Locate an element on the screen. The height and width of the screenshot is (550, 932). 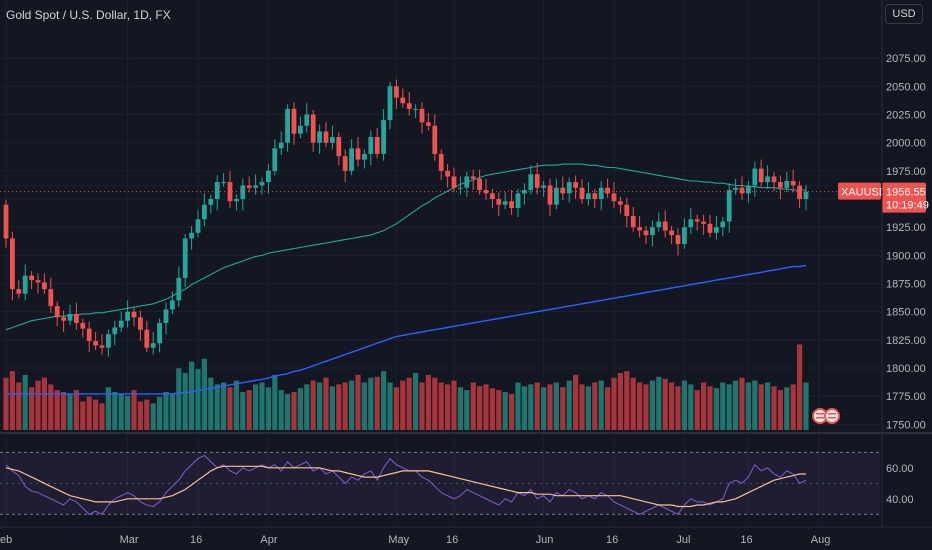
currency-button: USD is located at coordinates (904, 14).